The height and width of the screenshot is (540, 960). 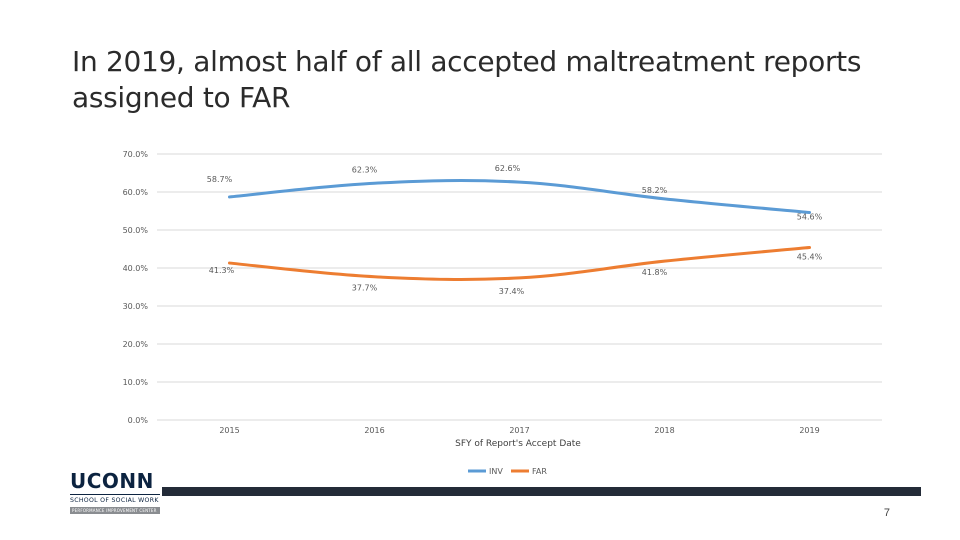 What do you see at coordinates (519, 230) in the screenshot?
I see `series-lines` at bounding box center [519, 230].